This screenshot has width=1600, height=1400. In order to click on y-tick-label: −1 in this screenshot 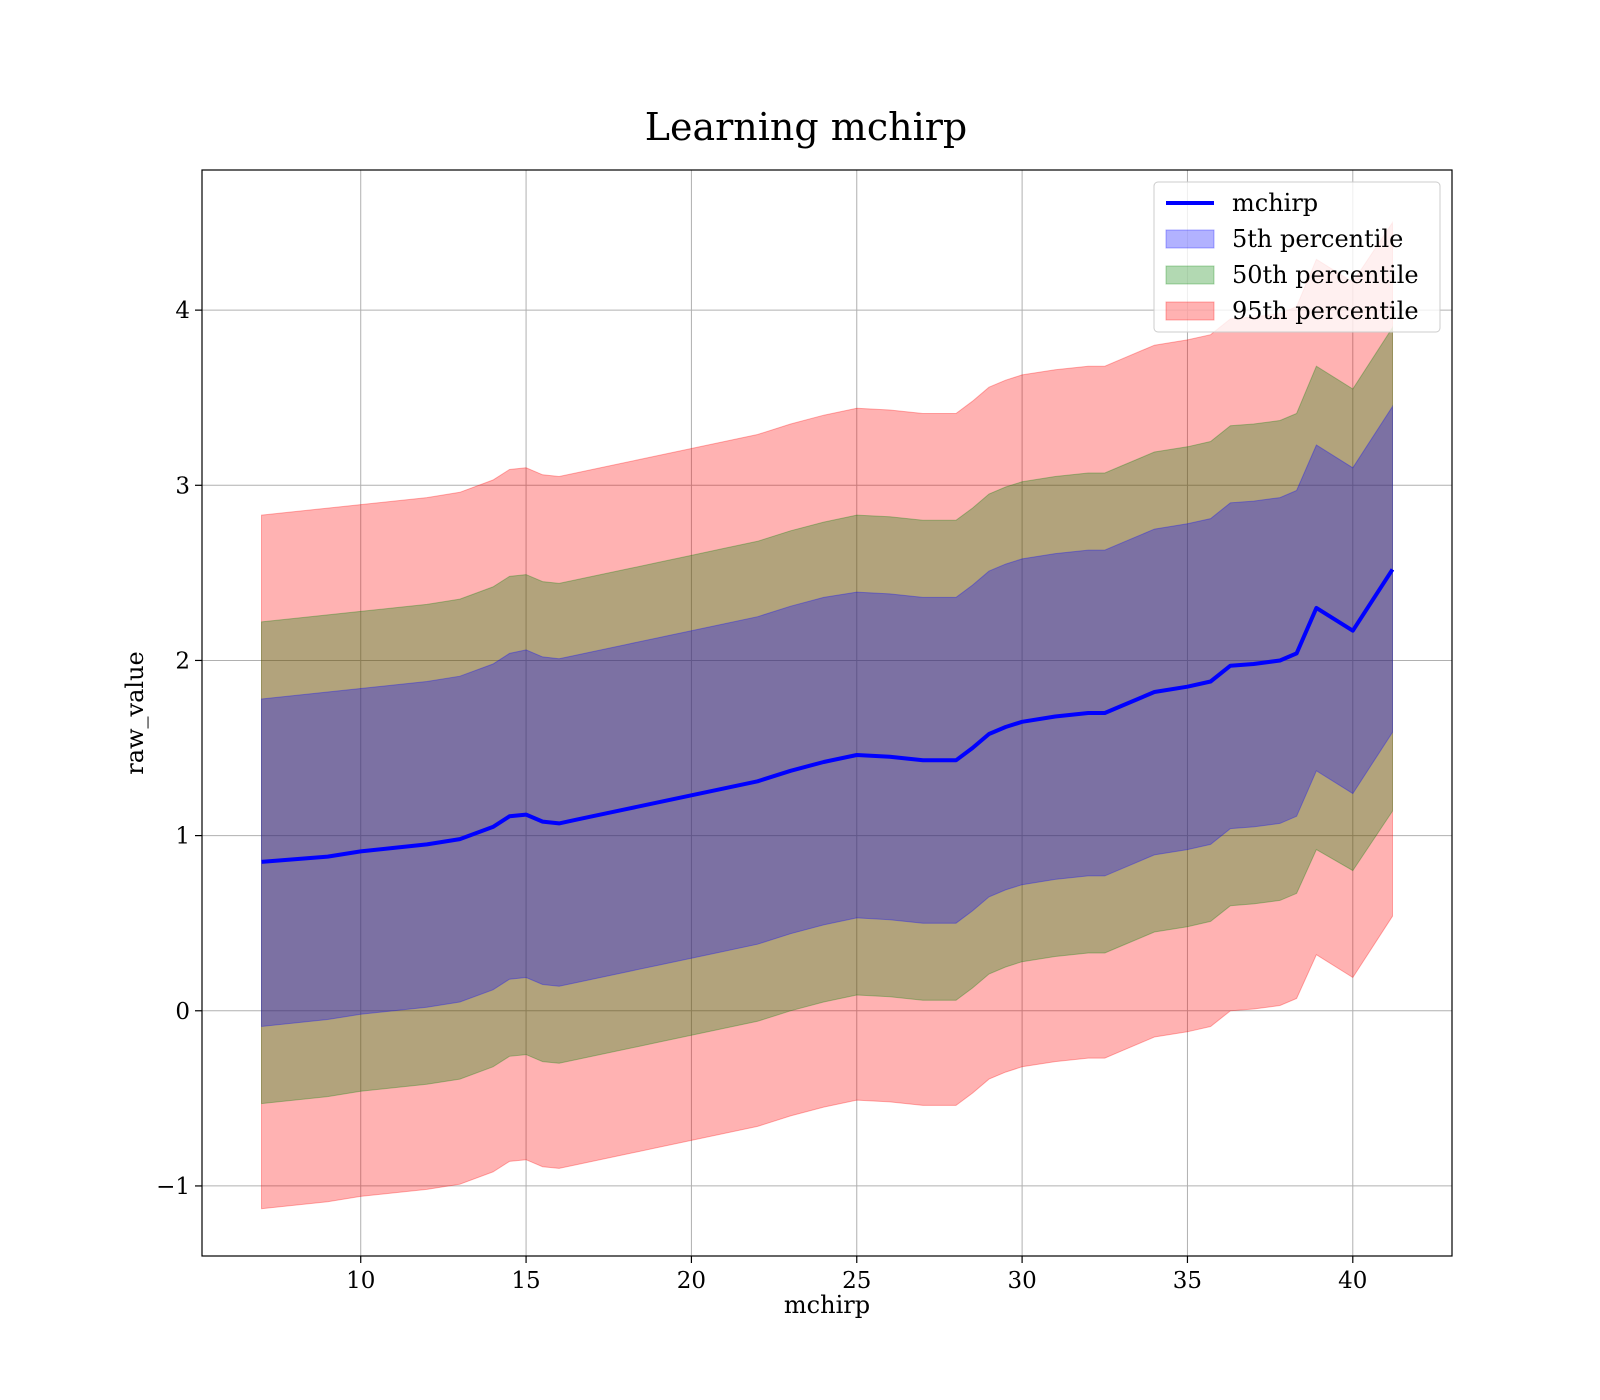, I will do `click(173, 1187)`.